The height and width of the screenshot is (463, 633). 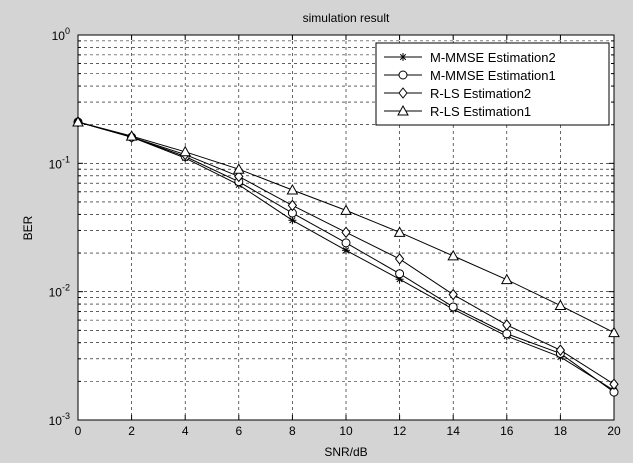 What do you see at coordinates (61, 34) in the screenshot?
I see `y-tick-label: 10⁰` at bounding box center [61, 34].